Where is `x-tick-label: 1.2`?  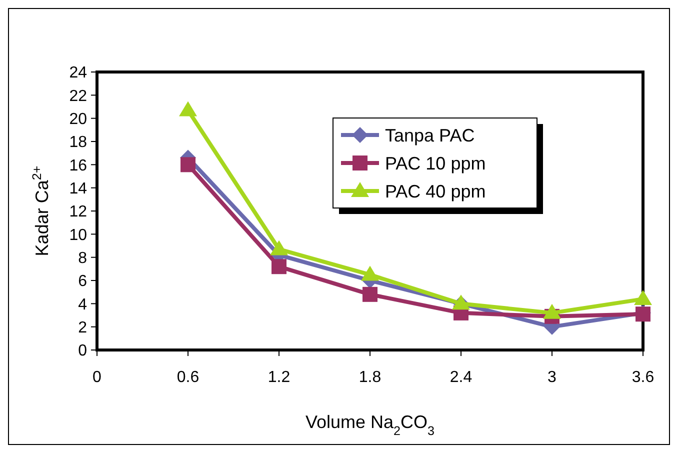 x-tick-label: 1.2 is located at coordinates (279, 377).